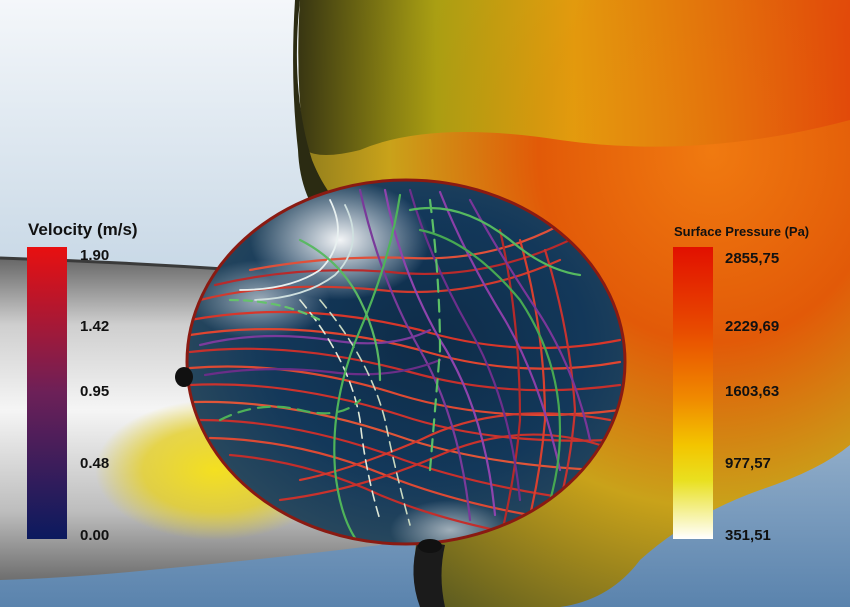 This screenshot has height=607, width=850. What do you see at coordinates (748, 535) in the screenshot?
I see `pressure-tick-label: 351,51` at bounding box center [748, 535].